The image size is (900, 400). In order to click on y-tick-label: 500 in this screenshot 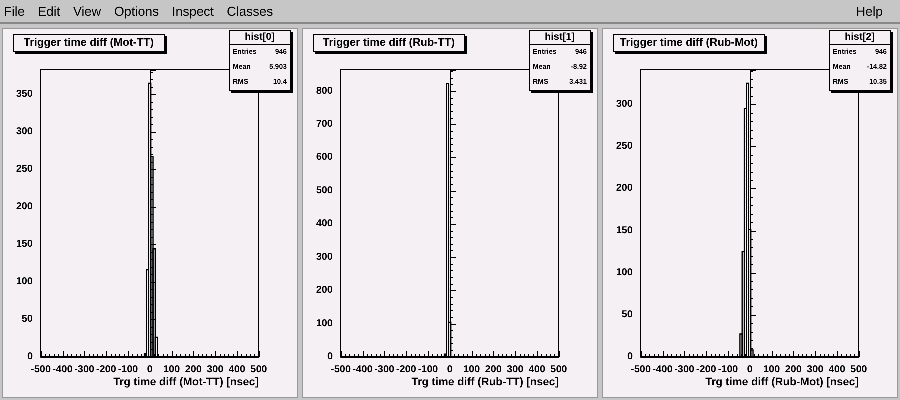, I will do `click(325, 190)`.